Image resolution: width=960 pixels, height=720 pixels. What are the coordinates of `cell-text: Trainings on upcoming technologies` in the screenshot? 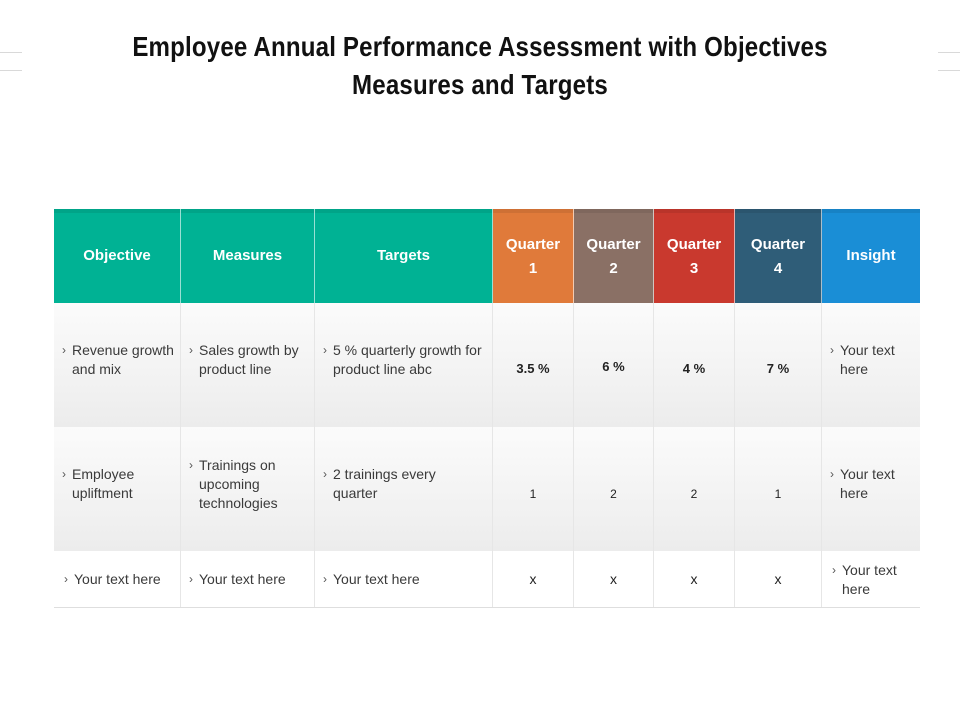 It's located at (238, 484).